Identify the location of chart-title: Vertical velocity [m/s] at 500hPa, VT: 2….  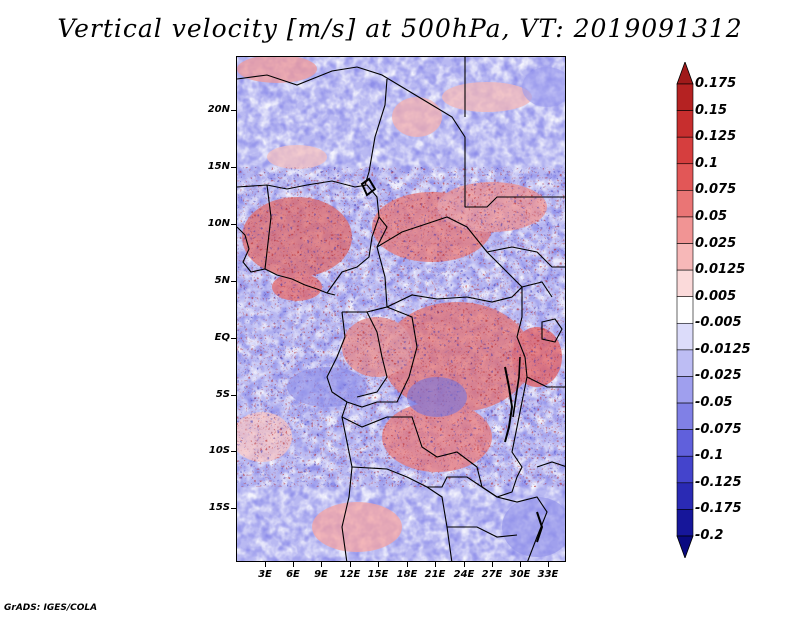
(400, 28).